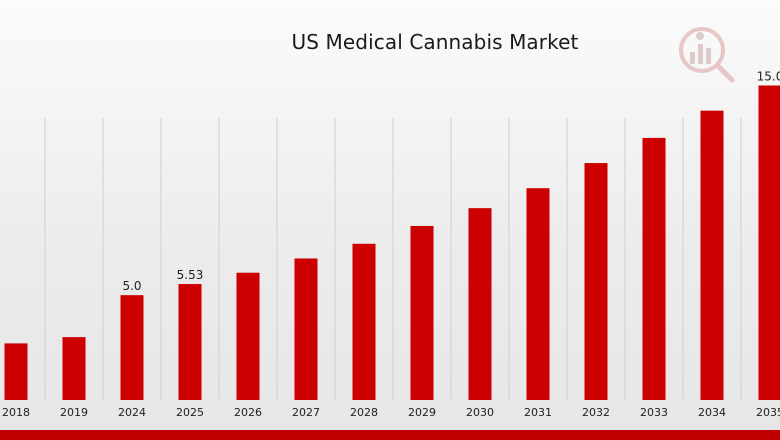 Image resolution: width=780 pixels, height=440 pixels. Describe the element at coordinates (769, 243) in the screenshot. I see `bar-2035` at that location.